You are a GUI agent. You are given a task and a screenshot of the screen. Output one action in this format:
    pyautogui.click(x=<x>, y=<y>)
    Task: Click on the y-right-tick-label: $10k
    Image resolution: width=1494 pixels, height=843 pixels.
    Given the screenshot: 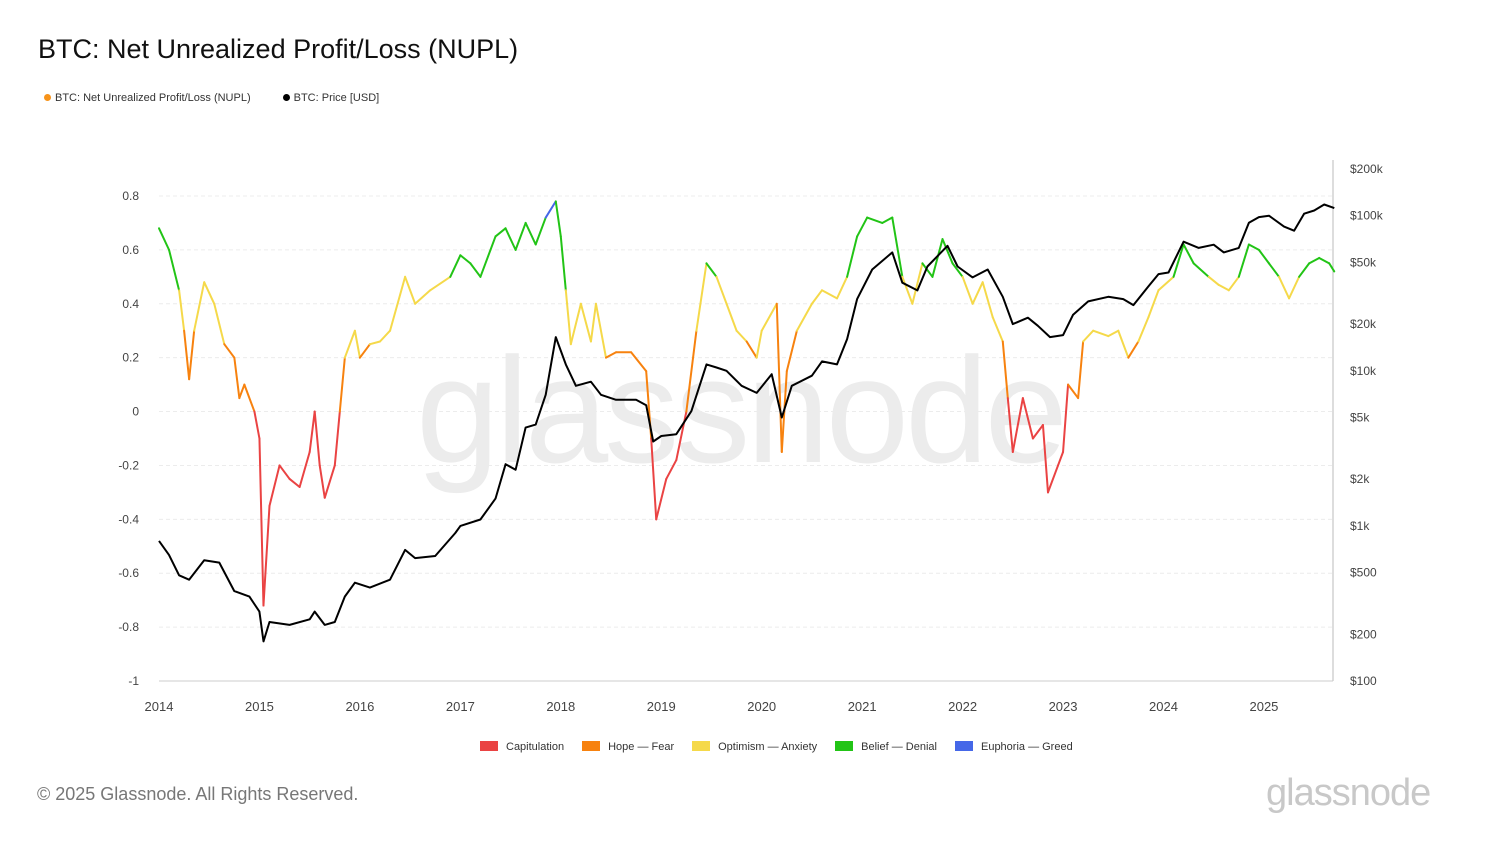 What is the action you would take?
    pyautogui.click(x=1363, y=371)
    